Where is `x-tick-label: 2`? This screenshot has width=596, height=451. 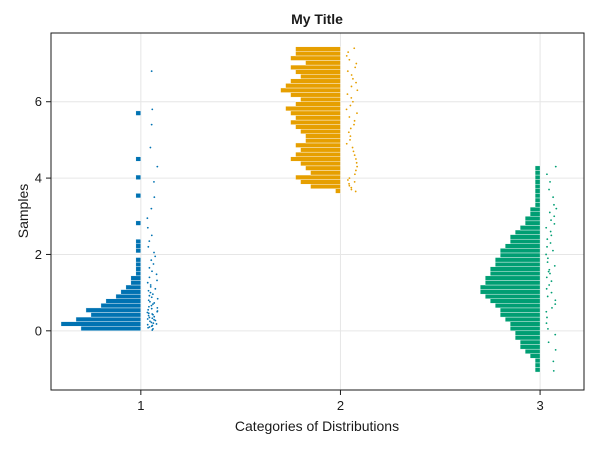 x-tick-label: 2 is located at coordinates (340, 405).